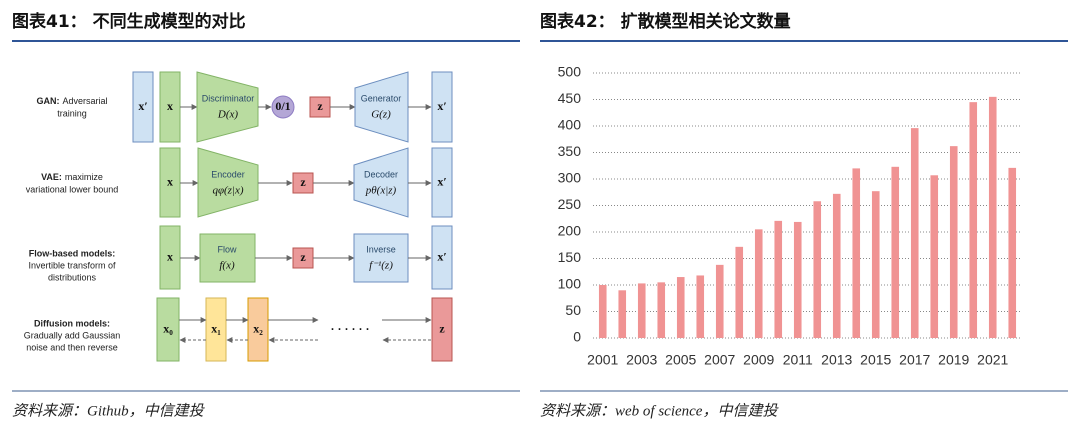 This screenshot has width=1080, height=436. Describe the element at coordinates (577, 337) in the screenshot. I see `y-tick-label: 0` at that location.